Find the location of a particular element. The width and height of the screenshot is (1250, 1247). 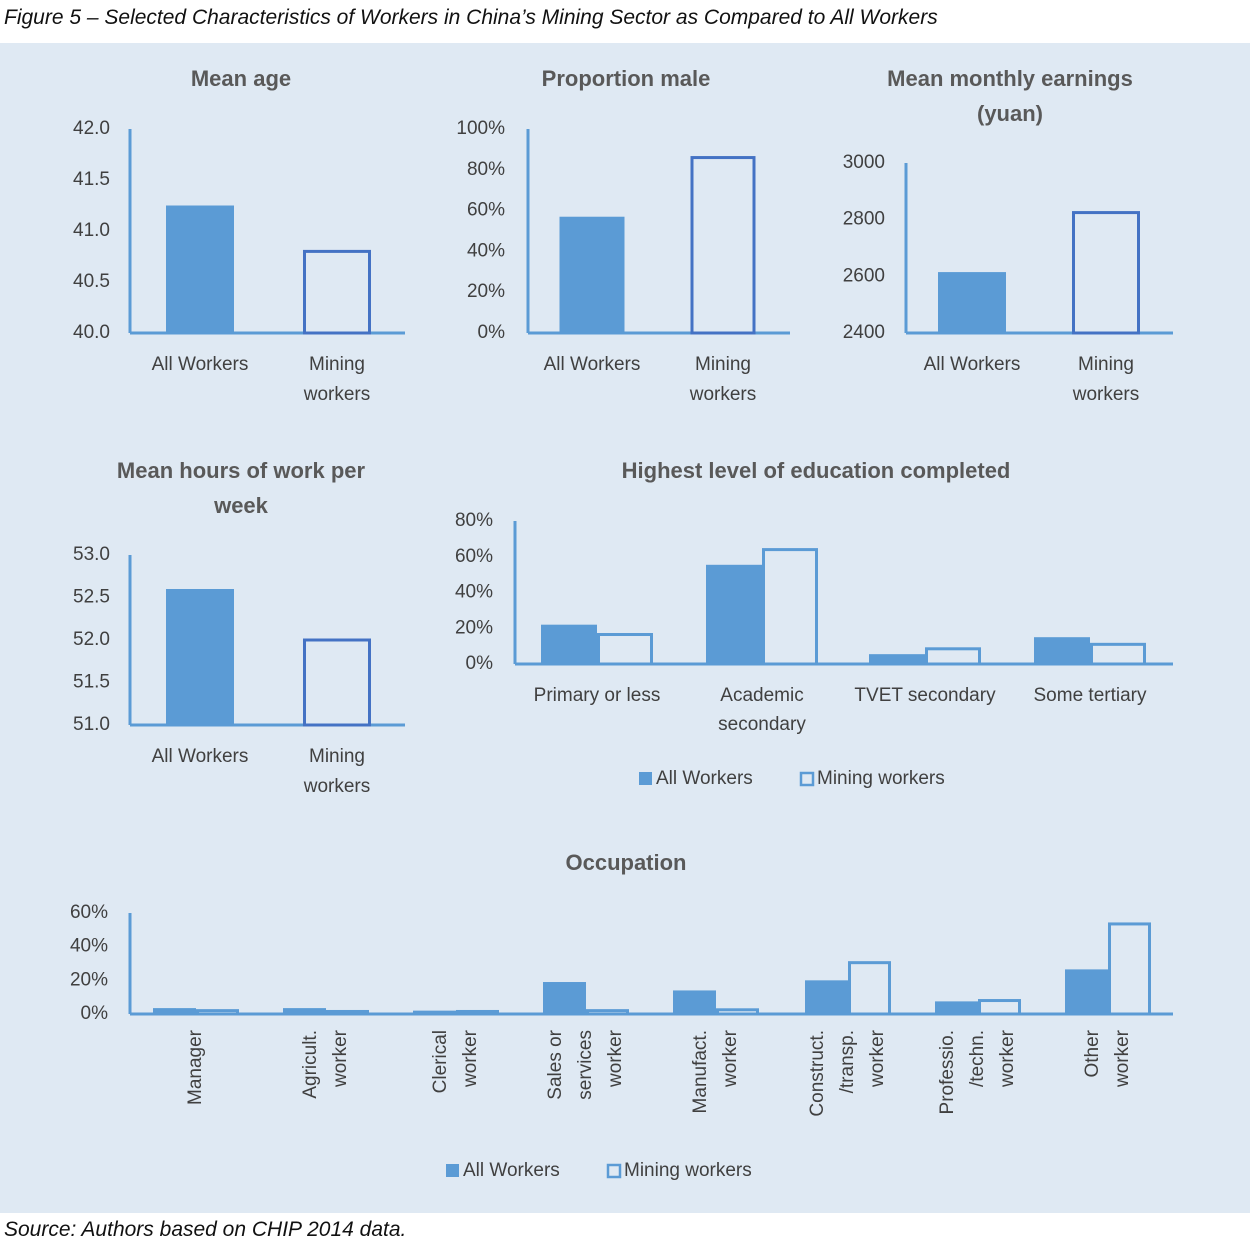

mean-age-y-tick: 40.5 is located at coordinates (91, 281).